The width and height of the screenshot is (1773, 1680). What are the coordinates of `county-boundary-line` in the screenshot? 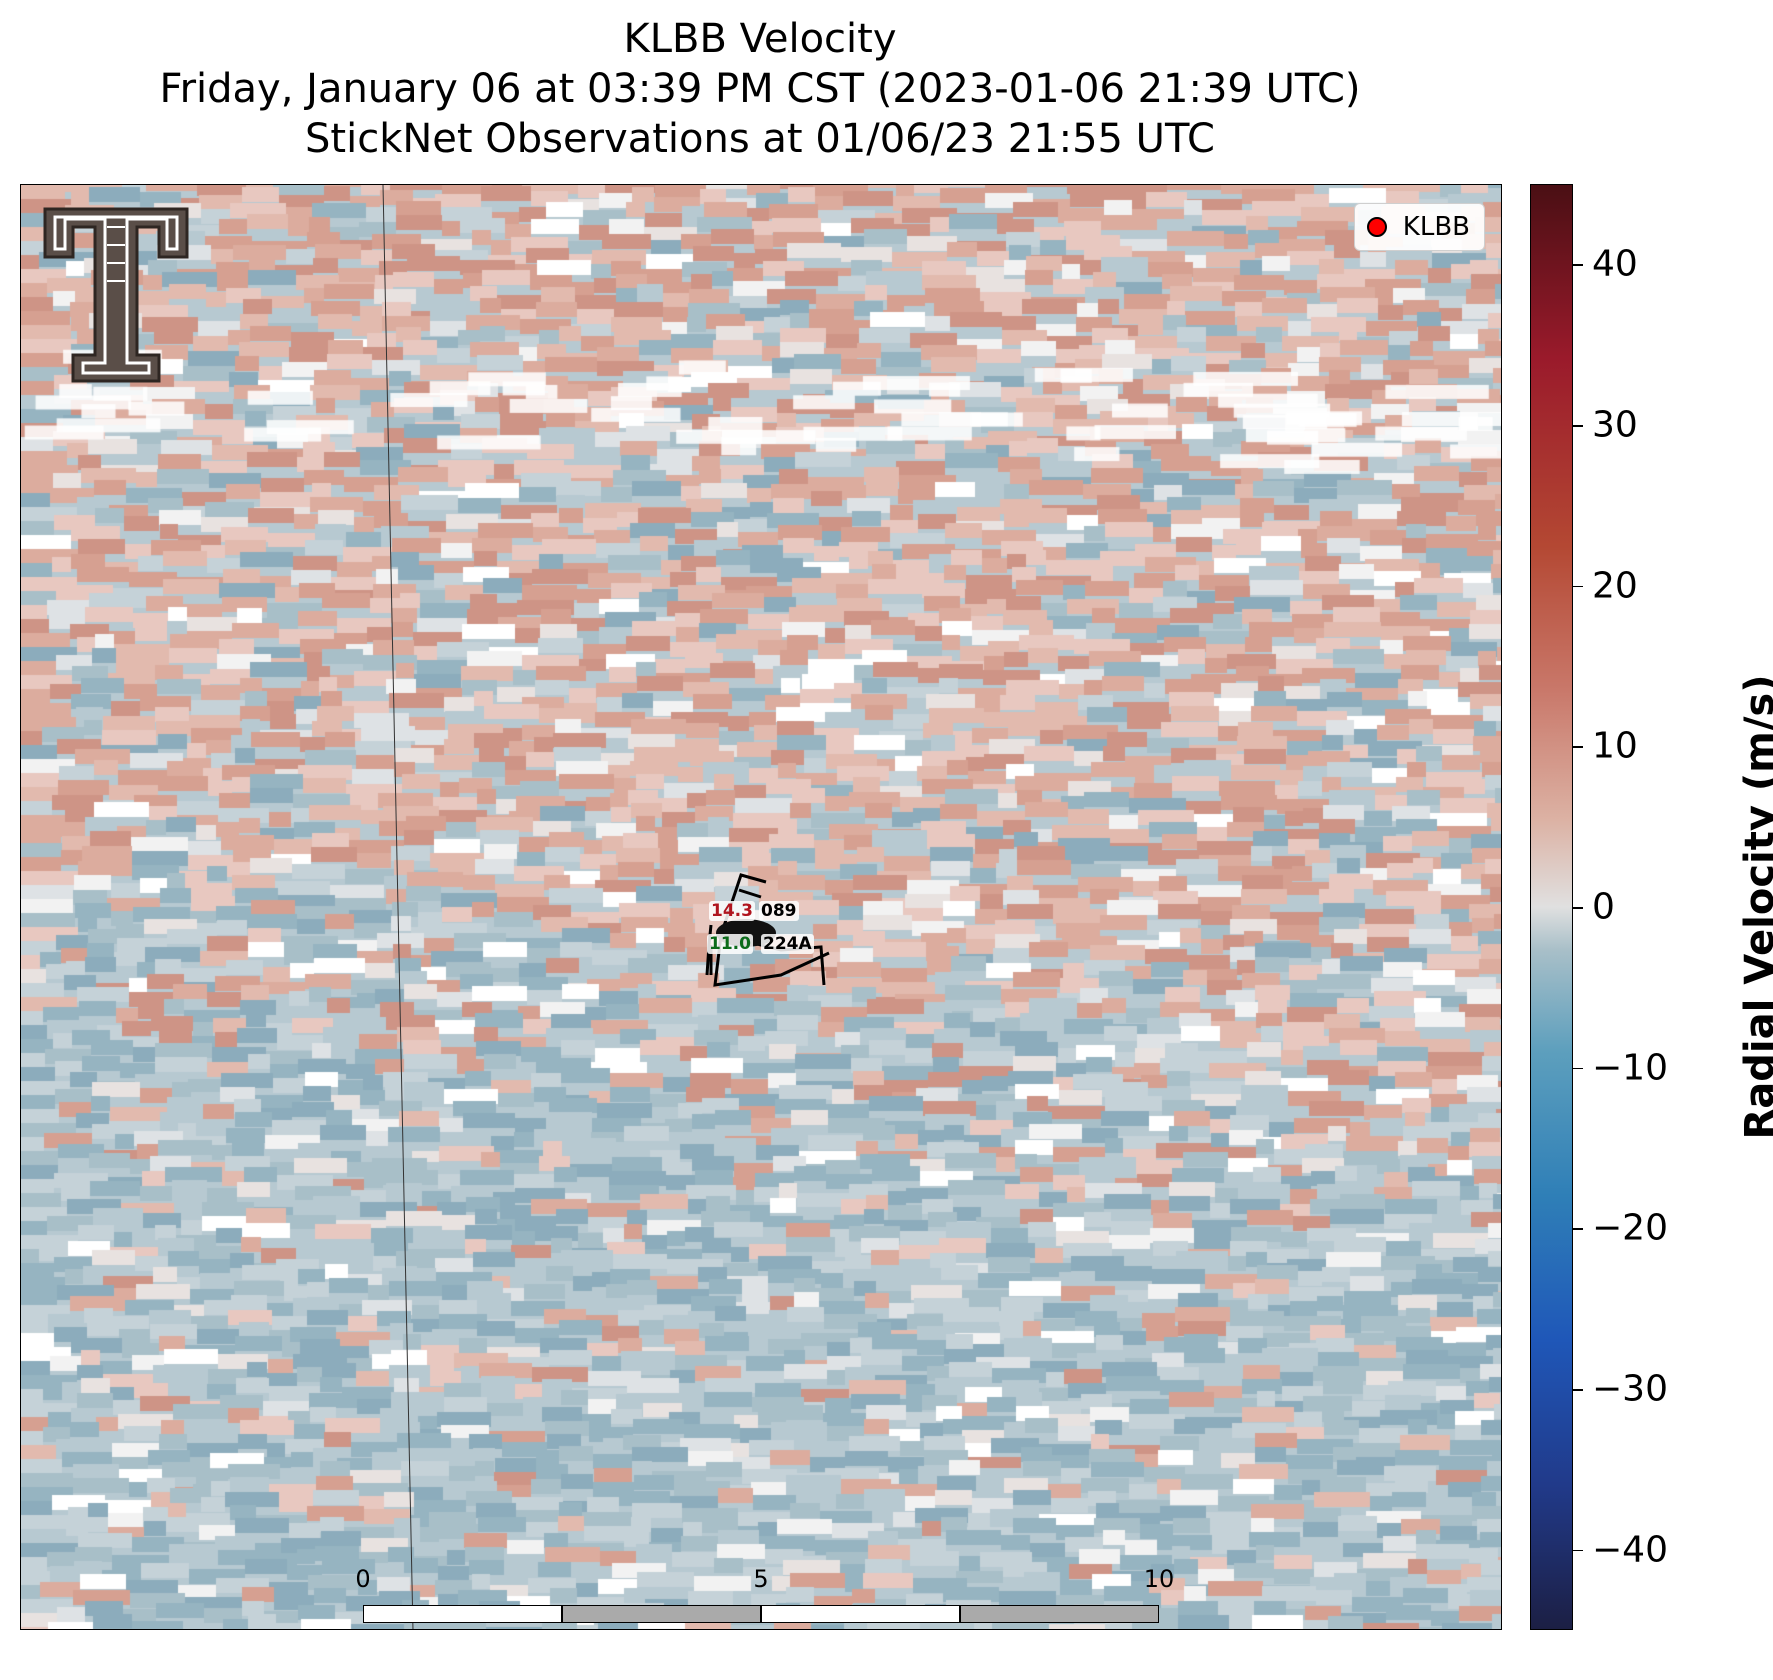 It's located at (398, 907).